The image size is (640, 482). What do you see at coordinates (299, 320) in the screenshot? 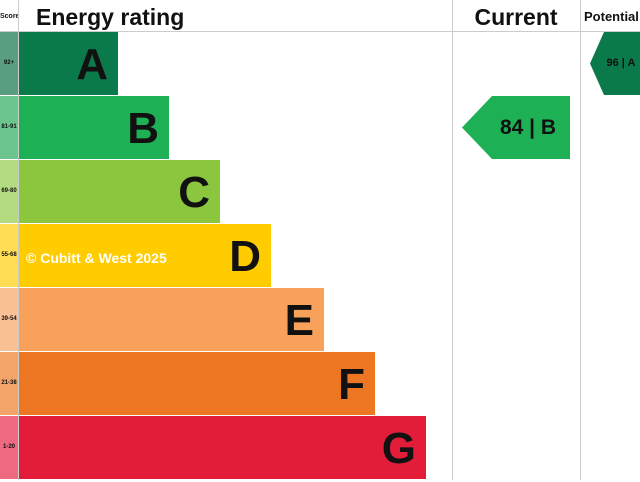
I see `band-letter: E` at bounding box center [299, 320].